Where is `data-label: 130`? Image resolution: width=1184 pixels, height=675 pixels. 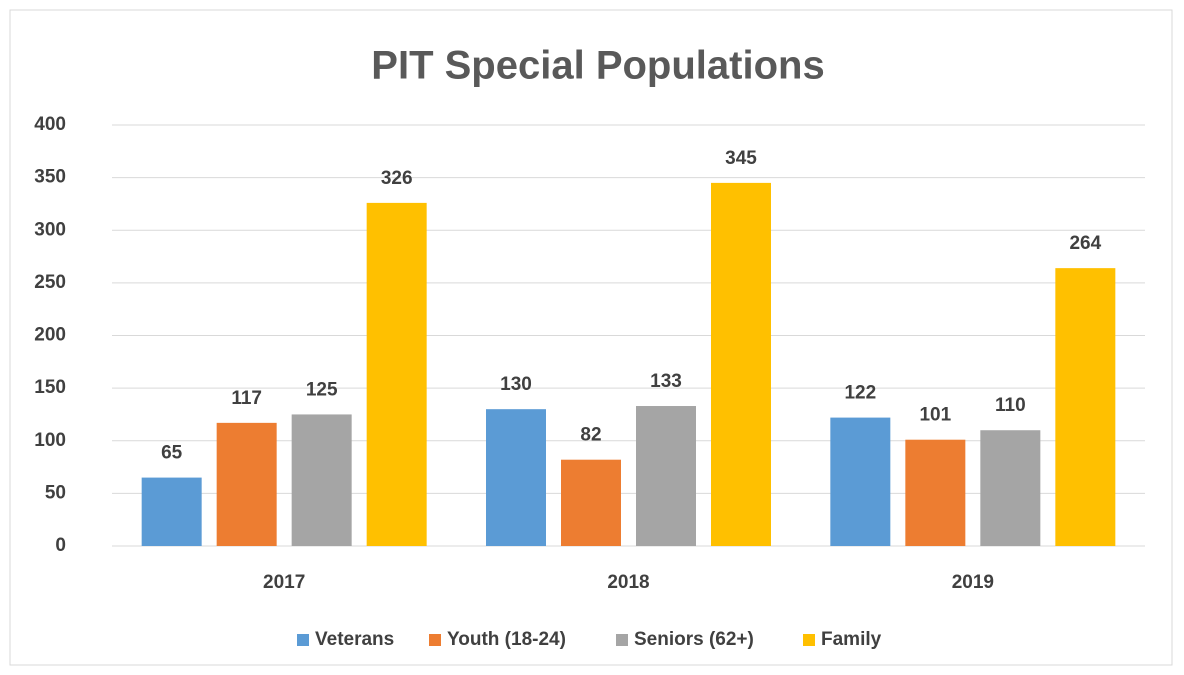
data-label: 130 is located at coordinates (516, 384).